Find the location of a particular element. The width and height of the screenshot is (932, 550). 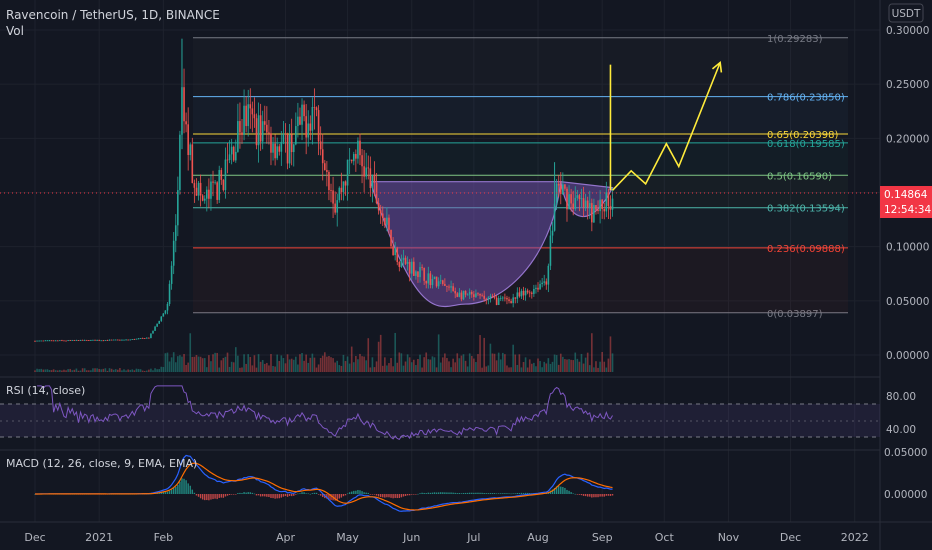

fib-label: 1(0.29283) is located at coordinates (795, 39).